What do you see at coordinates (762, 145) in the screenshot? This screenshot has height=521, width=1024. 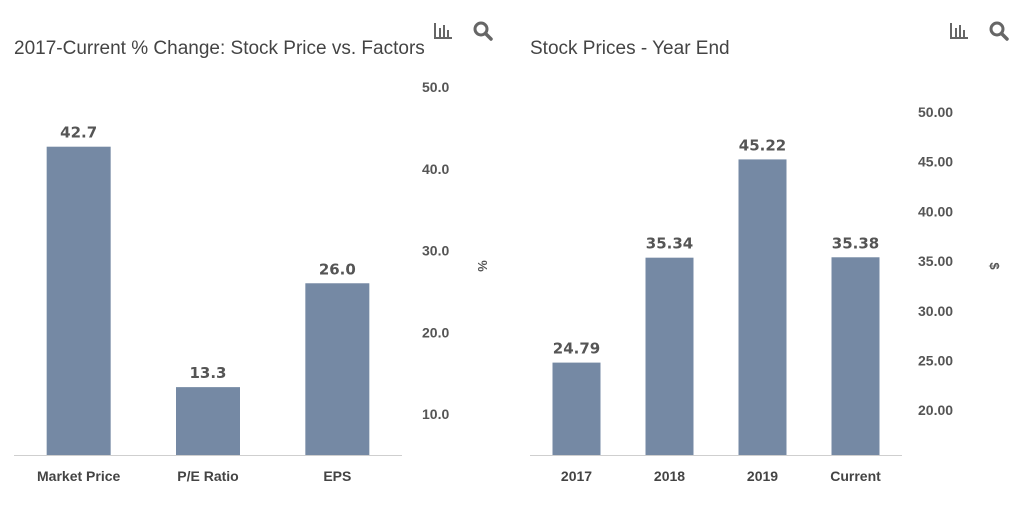 I see `data-label: 45.22` at bounding box center [762, 145].